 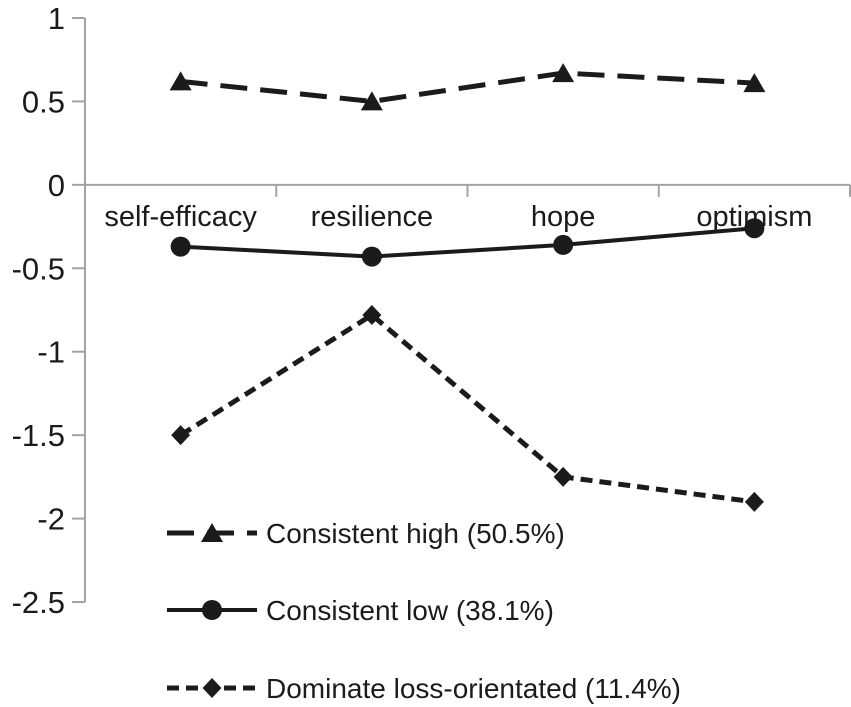 What do you see at coordinates (56, 18) in the screenshot?
I see `y-tick-label: 1` at bounding box center [56, 18].